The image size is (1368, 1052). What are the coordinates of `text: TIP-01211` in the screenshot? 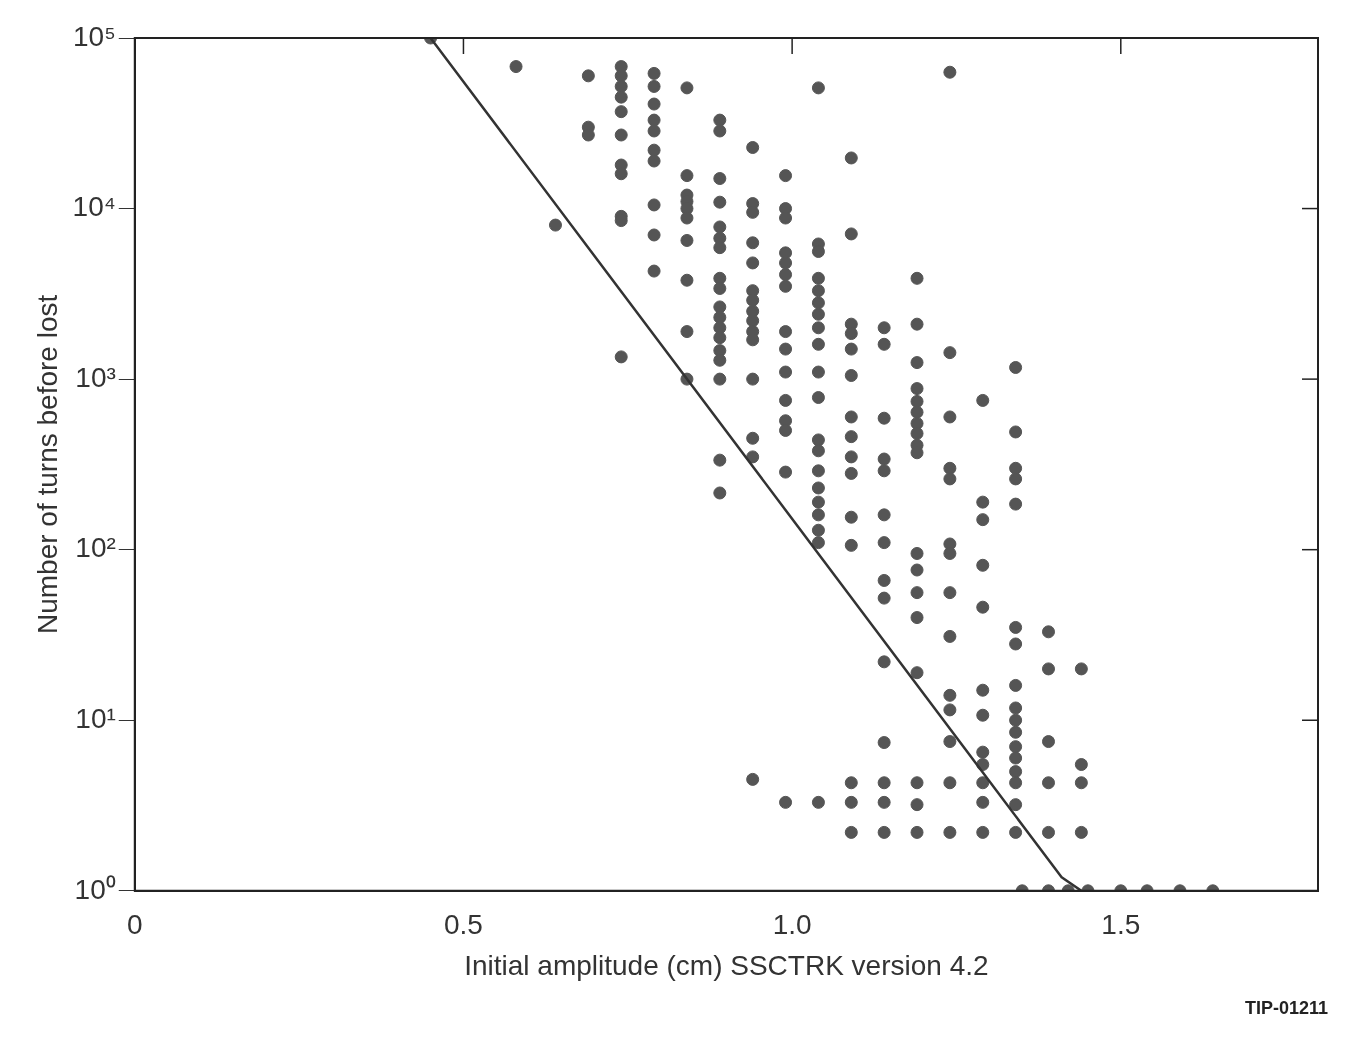 It's located at (1286, 1008).